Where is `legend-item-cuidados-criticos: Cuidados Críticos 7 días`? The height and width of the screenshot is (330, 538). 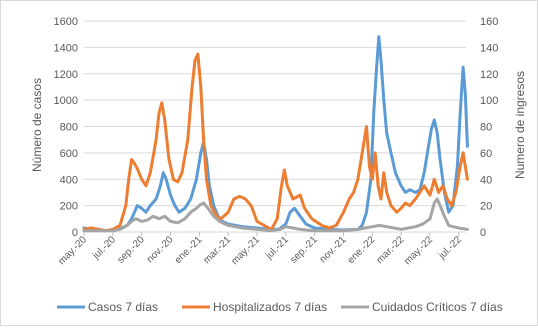
legend-item-cuidados-criticos: Cuidados Críticos 7 días is located at coordinates (422, 307).